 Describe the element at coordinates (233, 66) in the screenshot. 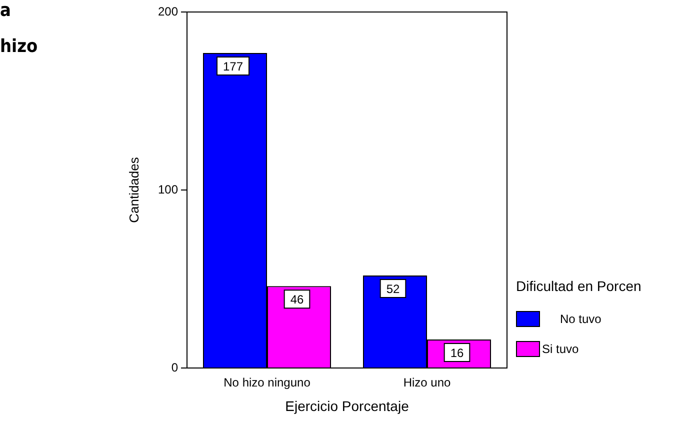

I see `data-label: 177` at that location.